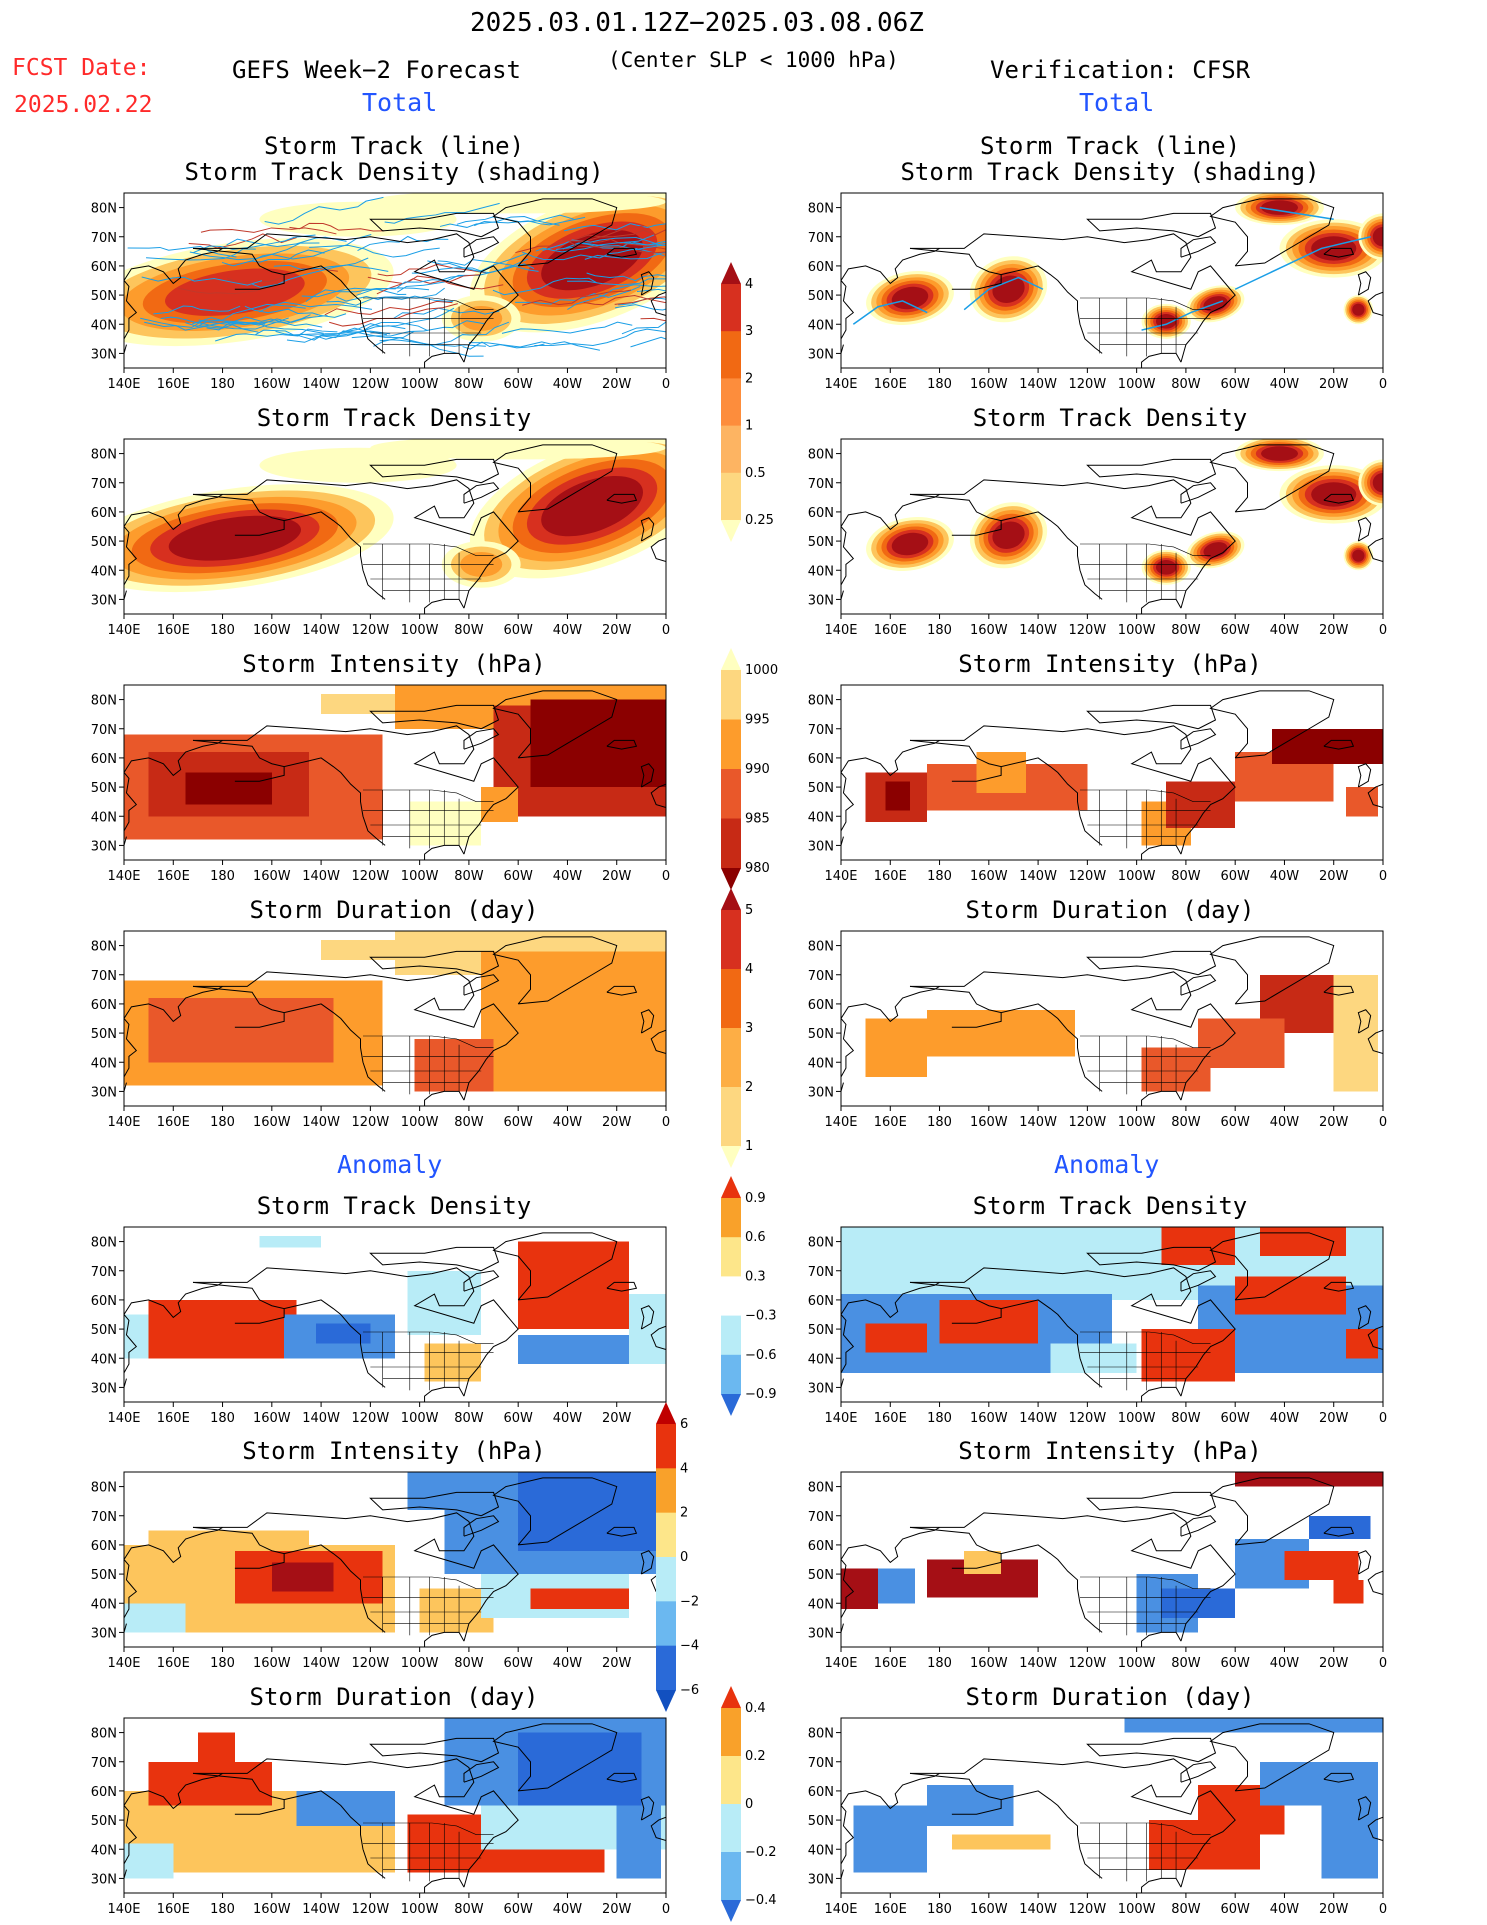  I want to click on section-anomaly-right: Anomaly, so click(1107, 1164).